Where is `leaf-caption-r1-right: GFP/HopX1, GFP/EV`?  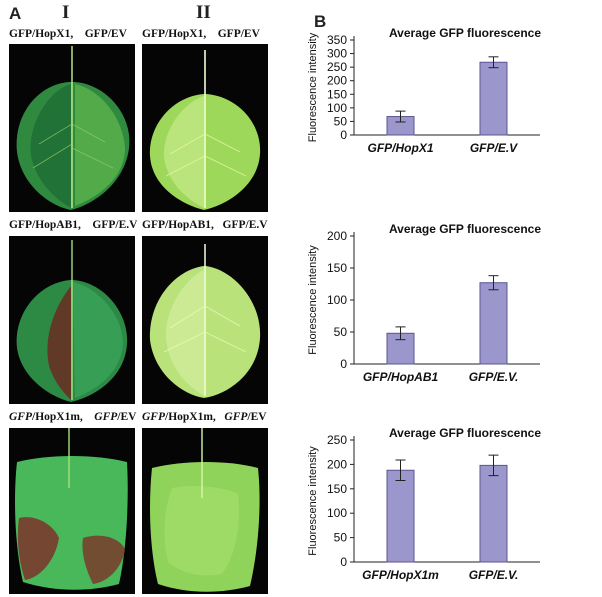
leaf-caption-r1-right: GFP/HopX1, GFP/EV is located at coordinates (201, 34).